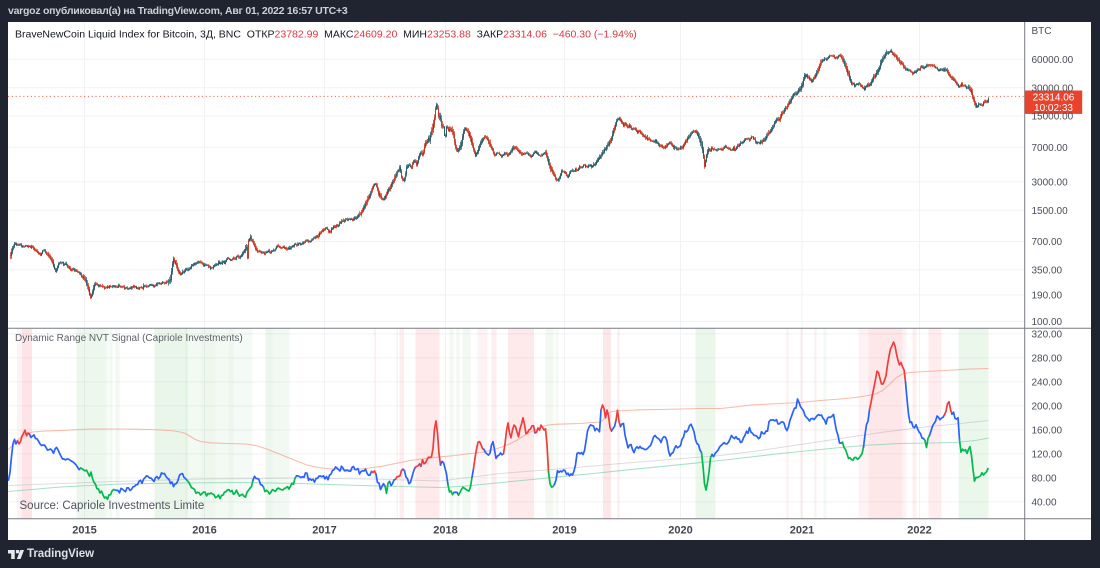 The height and width of the screenshot is (568, 1100). Describe the element at coordinates (1053, 97) in the screenshot. I see `svg-text: 23314.06` at that location.